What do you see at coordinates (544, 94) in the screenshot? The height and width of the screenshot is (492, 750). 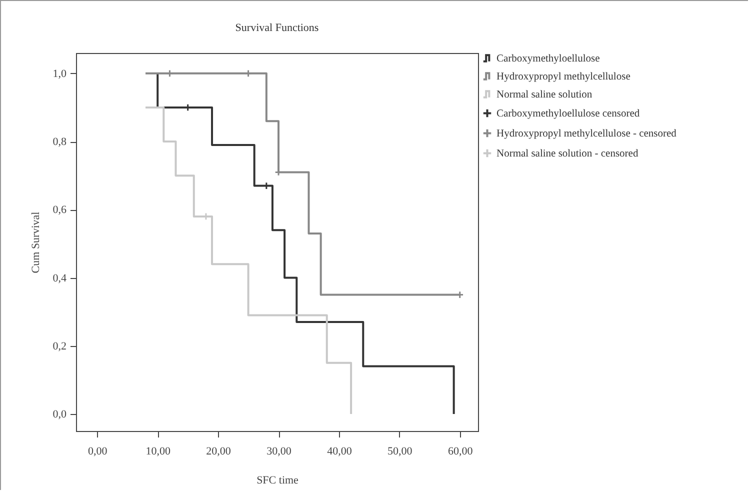 I see `legend-label: Normal saline solution` at bounding box center [544, 94].